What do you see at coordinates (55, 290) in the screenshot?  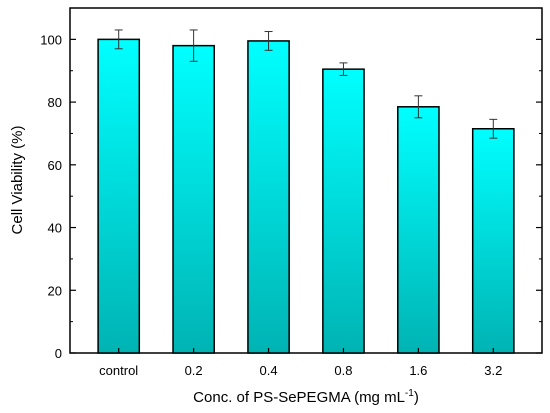 I see `y-tick-label: 20` at bounding box center [55, 290].